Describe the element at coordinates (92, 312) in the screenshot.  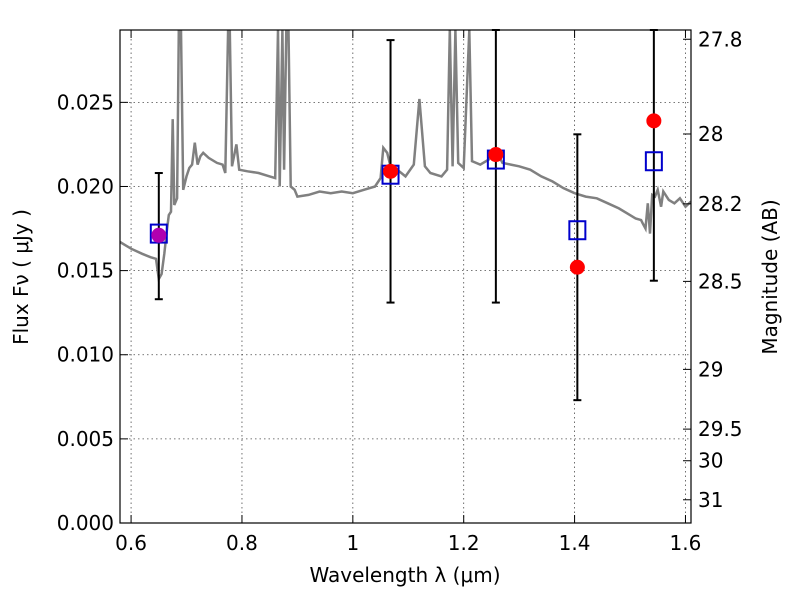
I see `y-axis-ticks: 0.000 0.005 0.010 0.015 0.020 0.025` at that location.